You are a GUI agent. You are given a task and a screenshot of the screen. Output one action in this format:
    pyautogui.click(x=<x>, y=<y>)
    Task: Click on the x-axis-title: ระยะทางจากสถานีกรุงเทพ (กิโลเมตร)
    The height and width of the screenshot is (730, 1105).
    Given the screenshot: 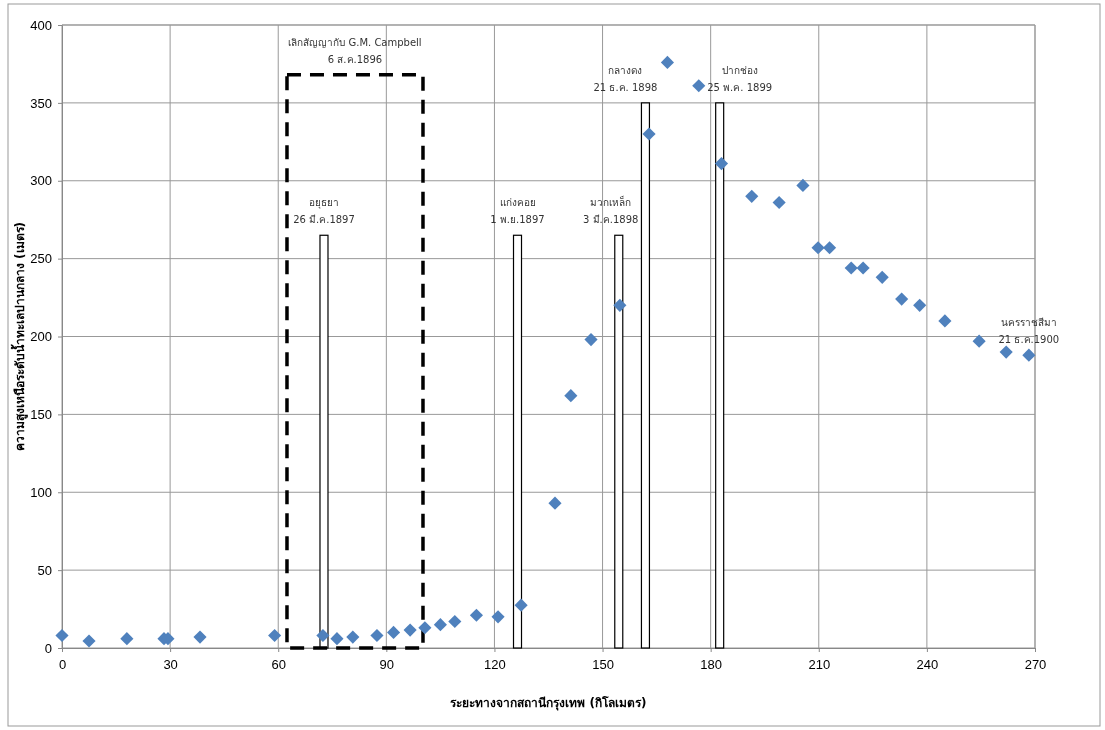 What is the action you would take?
    pyautogui.click(x=548, y=703)
    